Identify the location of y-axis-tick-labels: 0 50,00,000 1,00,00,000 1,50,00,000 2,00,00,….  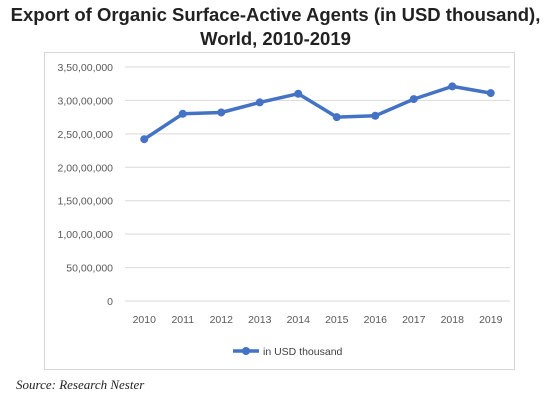
(86, 185).